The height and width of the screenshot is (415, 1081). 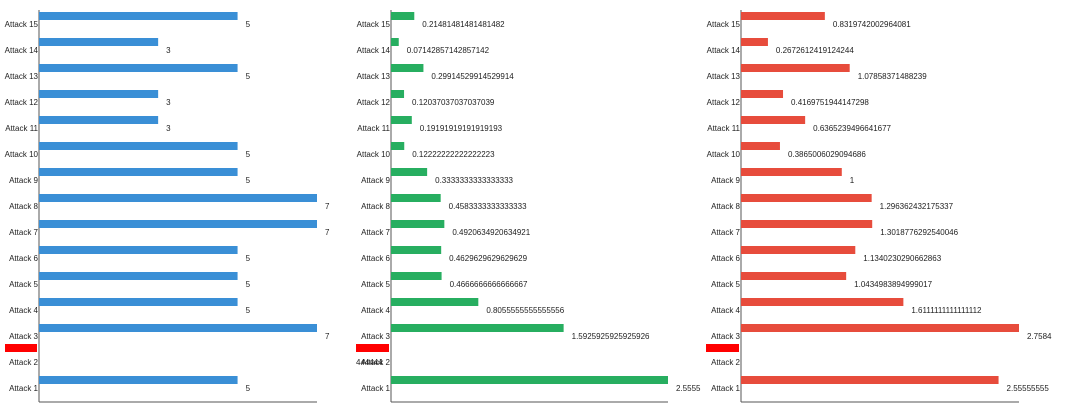 What do you see at coordinates (525, 310) in the screenshot?
I see `value-label: 0.8055555555555556` at bounding box center [525, 310].